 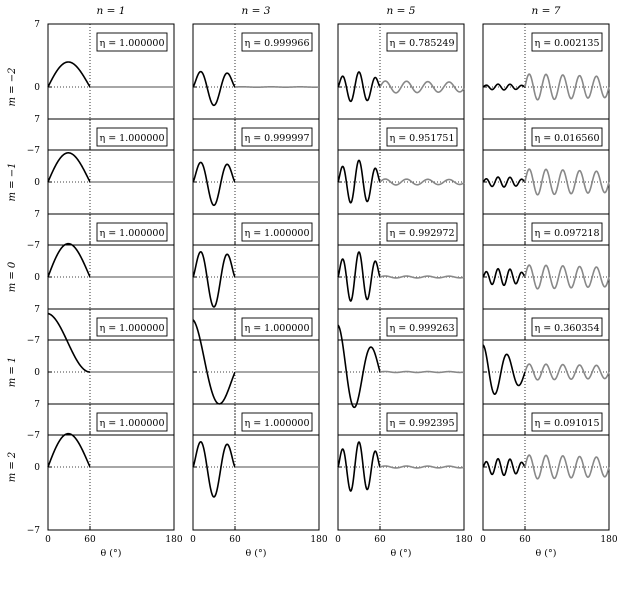 I want to click on row-label: m = 1, so click(x=12, y=372).